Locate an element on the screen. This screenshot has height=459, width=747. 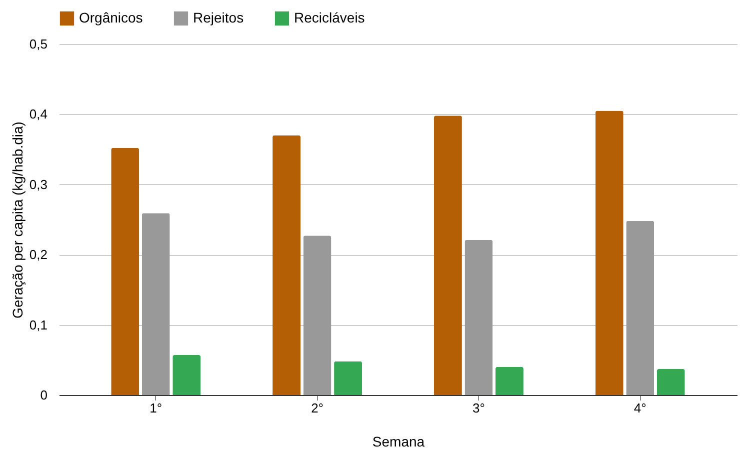
y-tick-label: 0,2 is located at coordinates (38, 254).